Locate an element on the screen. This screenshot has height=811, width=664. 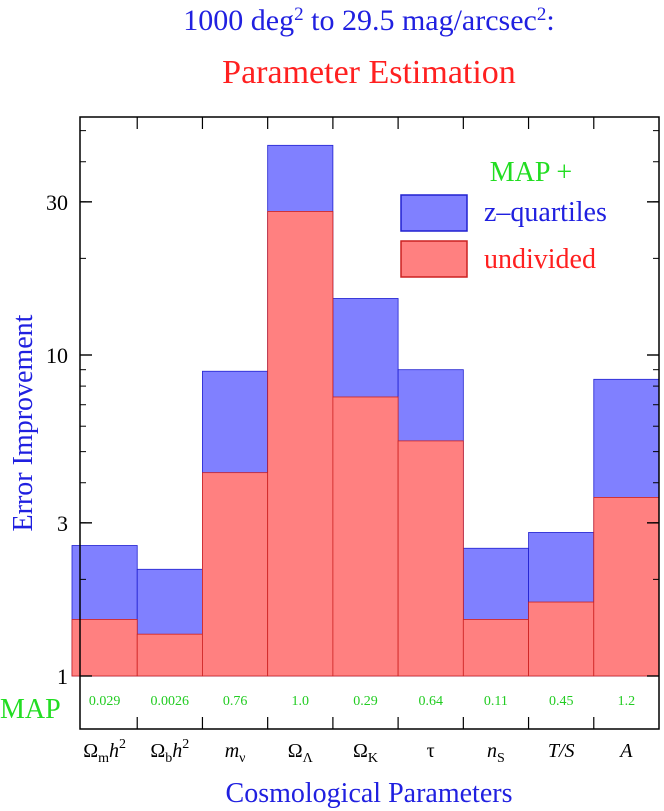
category-labels-layer: Ωmh2 Ωbh2 mν ΩΛ ΩK τ nS T/S A is located at coordinates (358, 751).